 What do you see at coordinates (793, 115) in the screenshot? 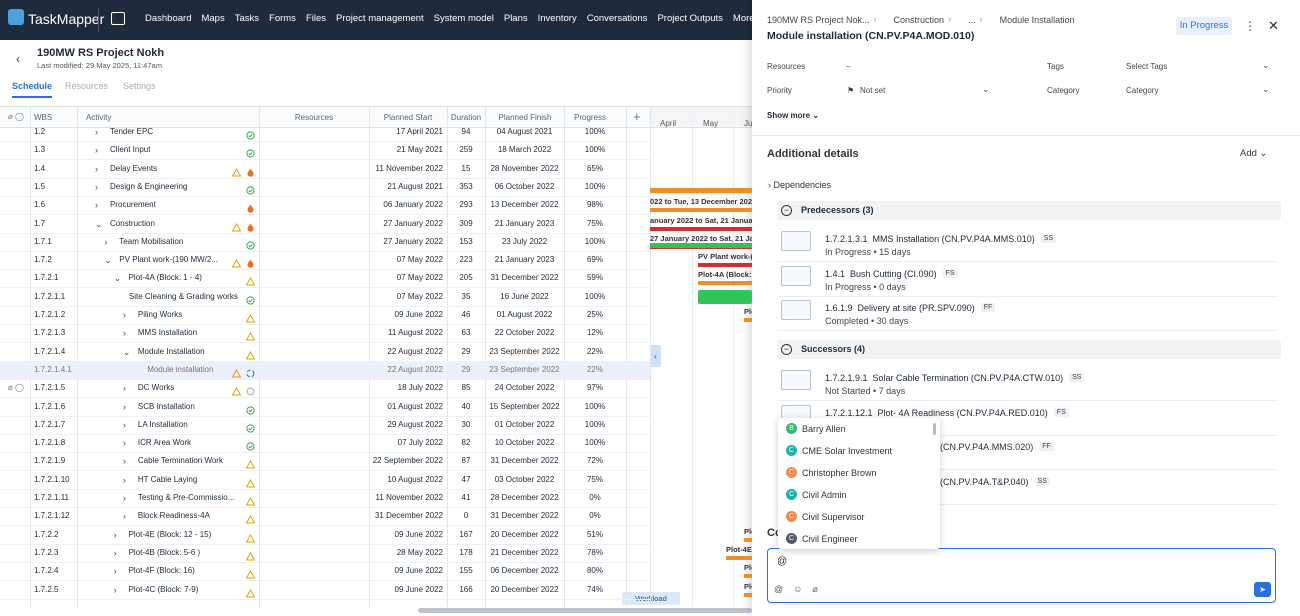
I see `show-more: Show more ⌄` at bounding box center [793, 115].